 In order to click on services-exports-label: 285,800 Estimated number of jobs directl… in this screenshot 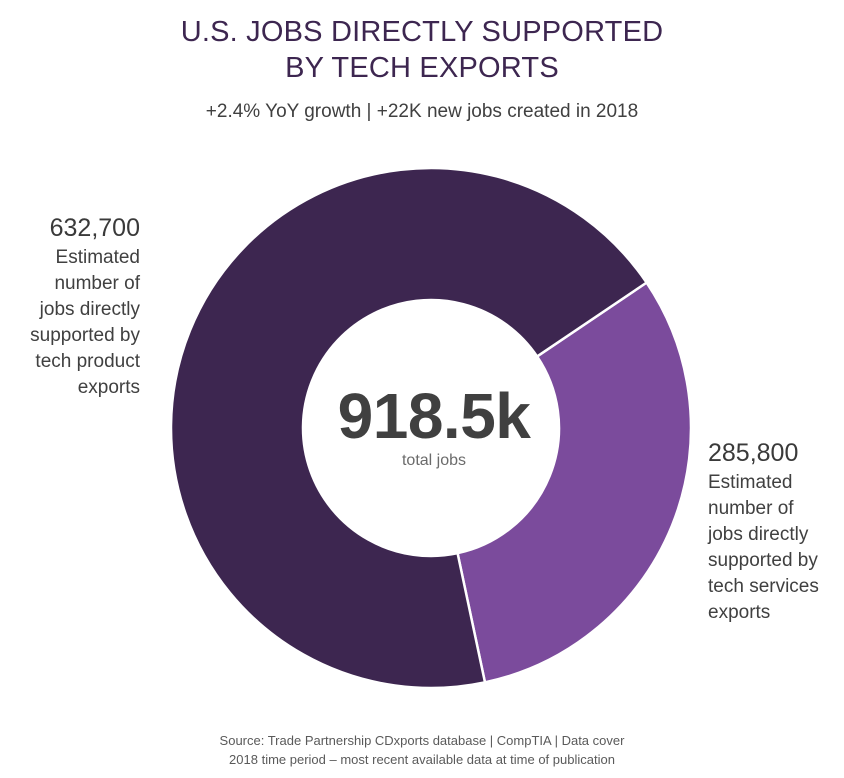, I will do `click(776, 532)`.